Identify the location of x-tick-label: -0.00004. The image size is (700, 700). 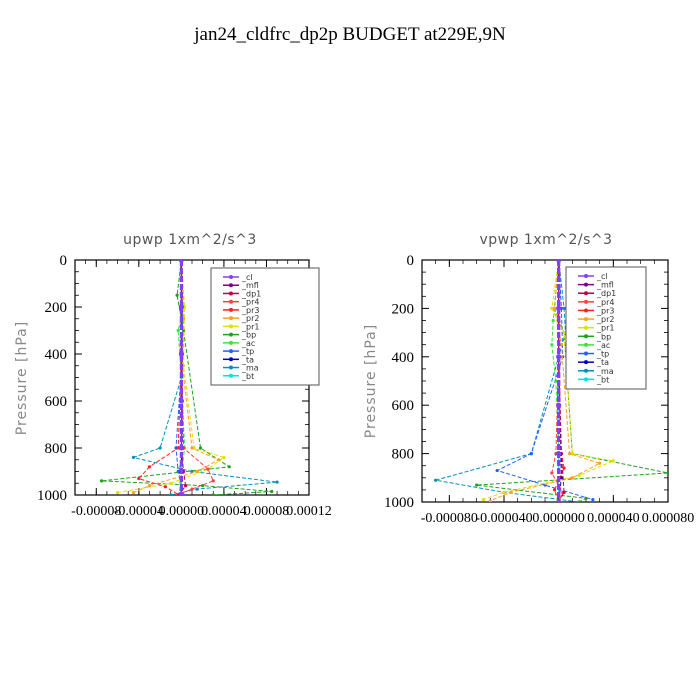
(139, 511).